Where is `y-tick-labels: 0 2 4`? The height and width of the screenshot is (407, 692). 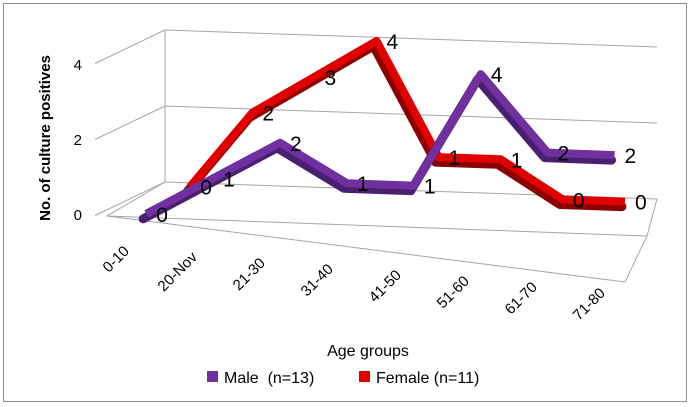 y-tick-labels: 0 2 4 is located at coordinates (78, 140).